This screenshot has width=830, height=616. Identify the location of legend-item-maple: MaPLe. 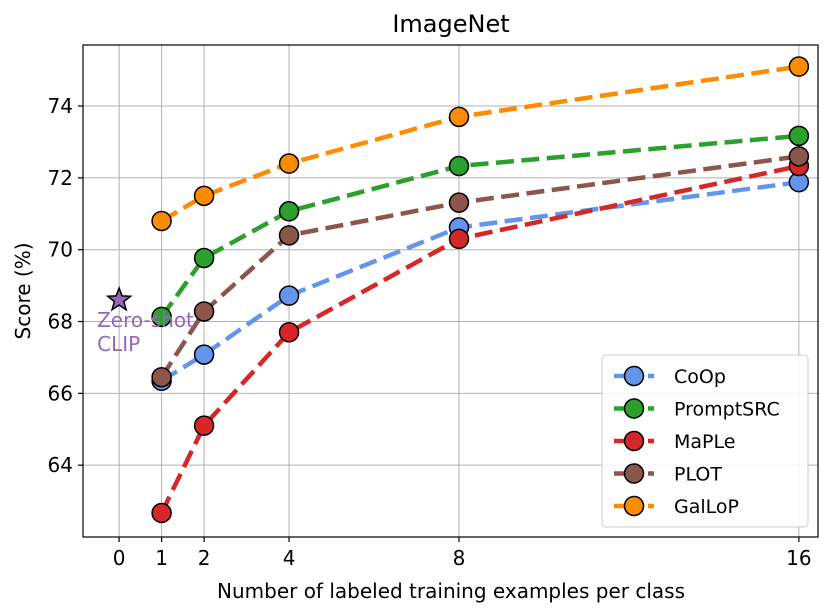
(674, 441).